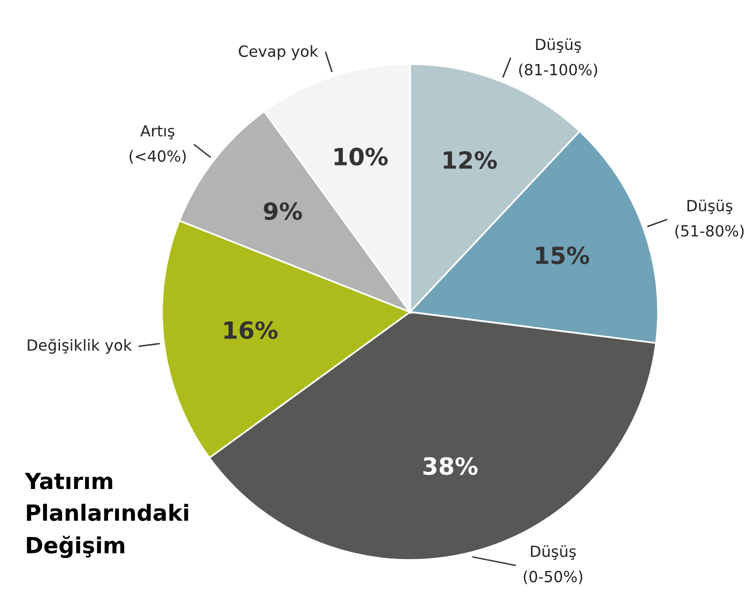 Image resolution: width=755 pixels, height=600 pixels. I want to click on slice-label: Düşüş (0-50%), so click(553, 564).